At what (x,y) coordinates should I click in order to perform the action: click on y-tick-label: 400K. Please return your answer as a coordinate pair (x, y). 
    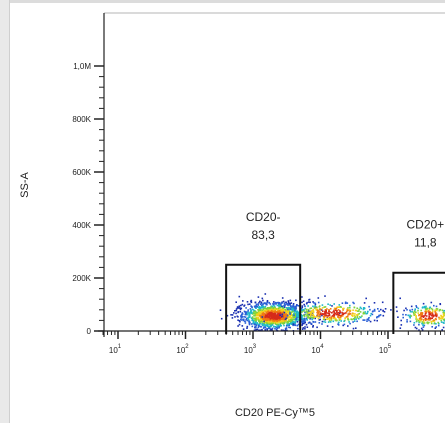
    Looking at the image, I should click on (81, 225).